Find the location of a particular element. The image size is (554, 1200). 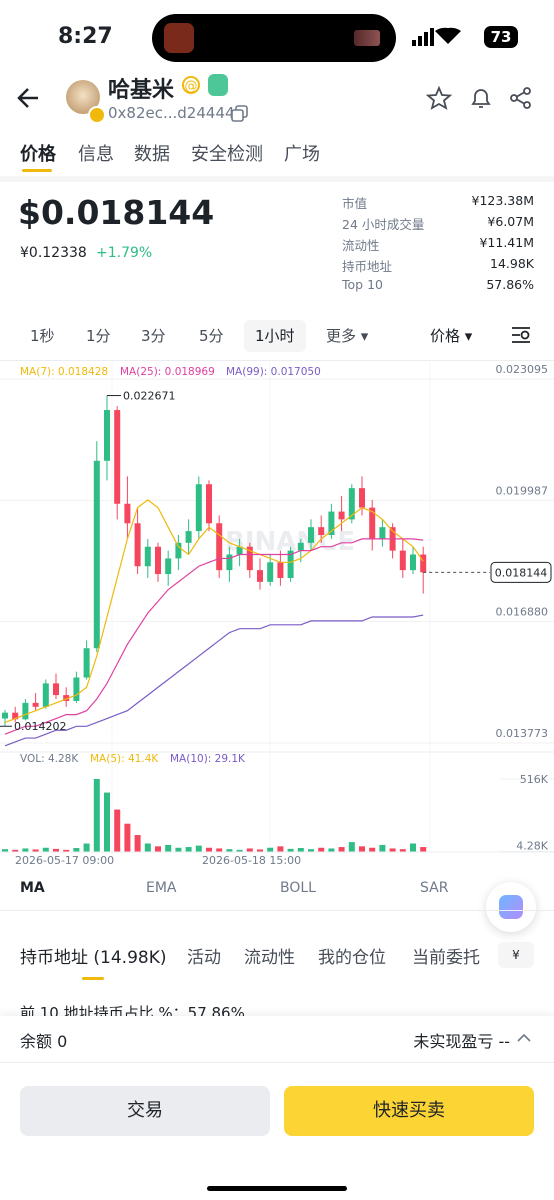

ma-legend: MA(99): 0.017050 is located at coordinates (273, 372).